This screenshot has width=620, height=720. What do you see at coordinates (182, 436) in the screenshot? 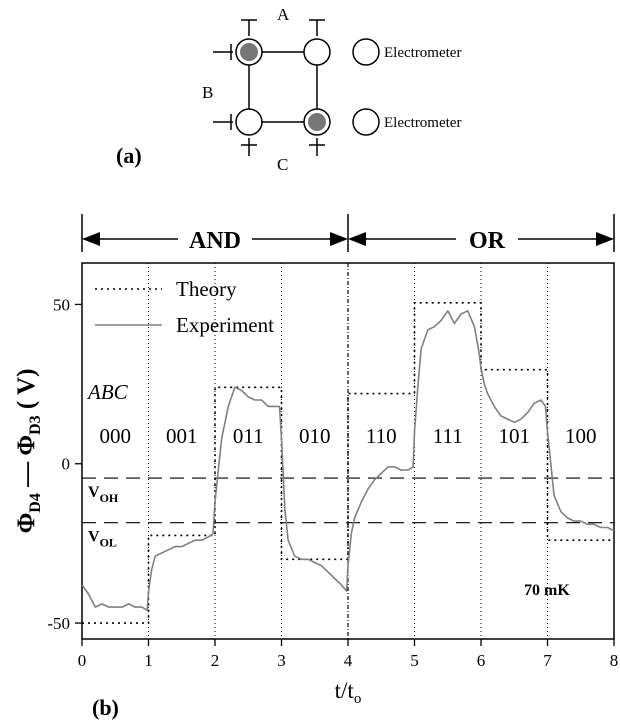
I see `state-label-001: 001` at bounding box center [182, 436].